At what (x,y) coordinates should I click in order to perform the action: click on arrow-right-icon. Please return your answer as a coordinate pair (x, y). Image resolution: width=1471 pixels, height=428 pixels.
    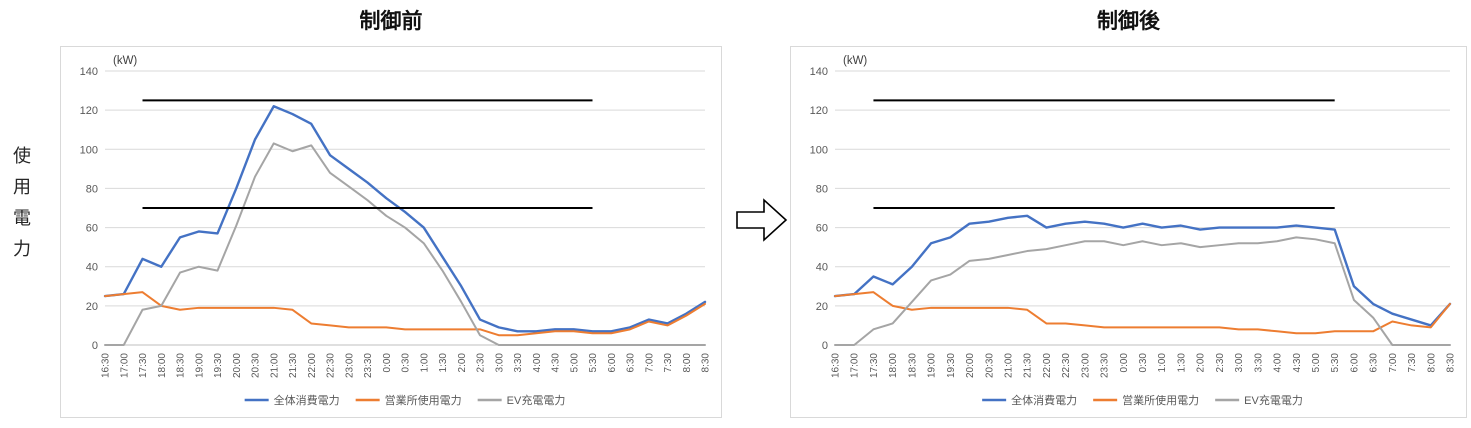
    Looking at the image, I should click on (762, 222).